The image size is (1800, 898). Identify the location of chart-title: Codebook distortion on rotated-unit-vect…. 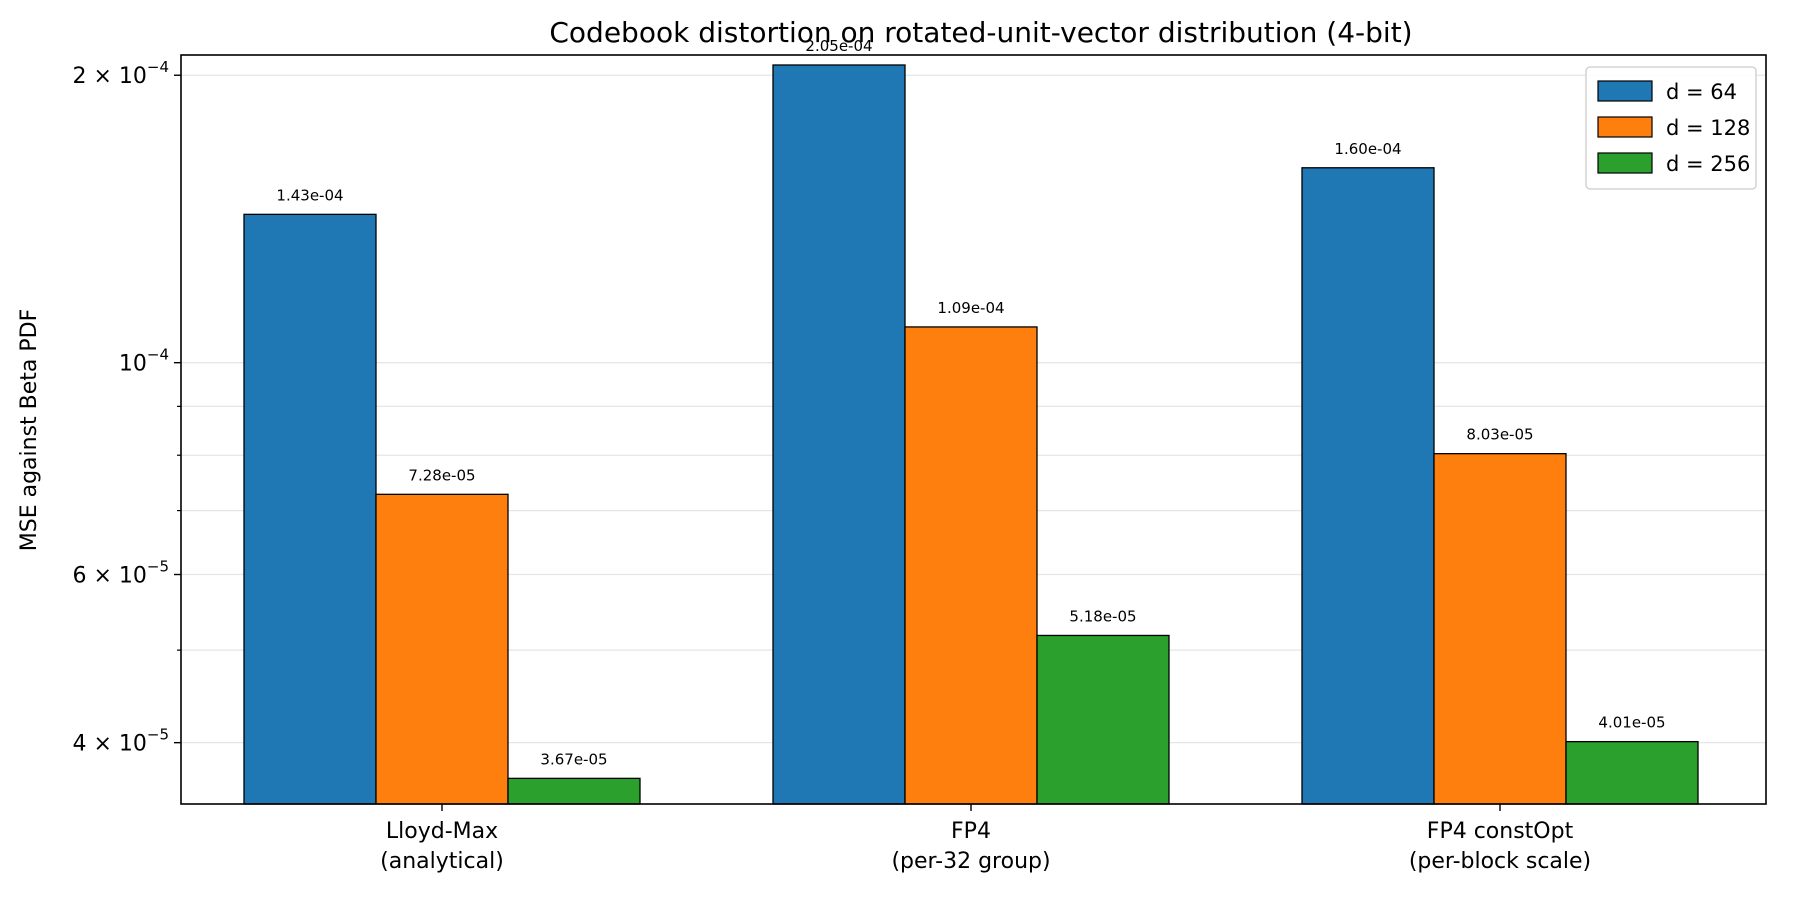
(980, 32).